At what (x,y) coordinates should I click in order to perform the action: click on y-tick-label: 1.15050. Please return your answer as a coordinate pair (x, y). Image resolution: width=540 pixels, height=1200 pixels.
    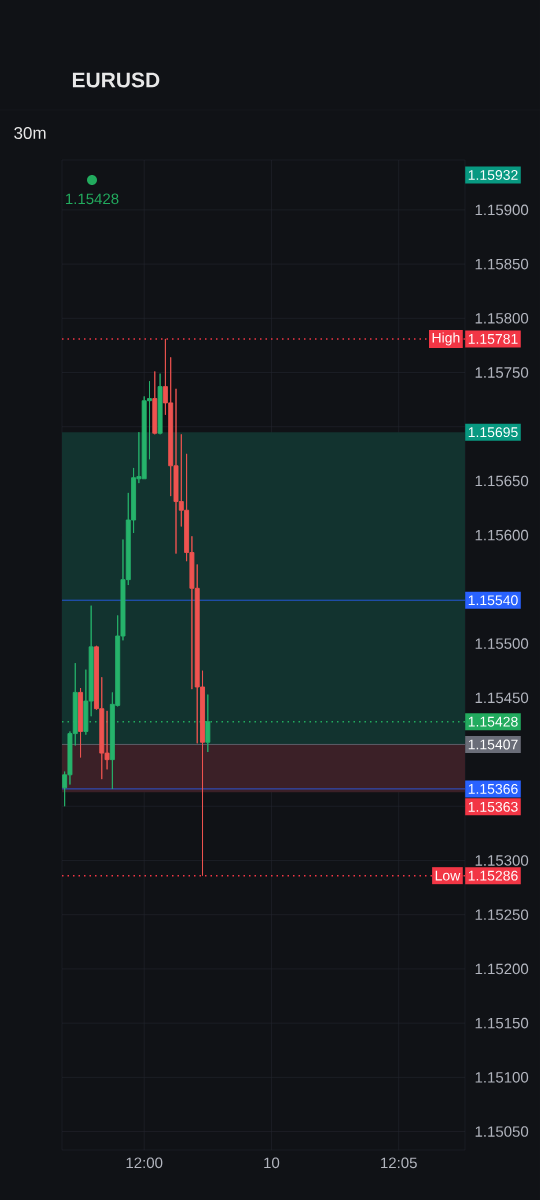
    Looking at the image, I should click on (502, 1131).